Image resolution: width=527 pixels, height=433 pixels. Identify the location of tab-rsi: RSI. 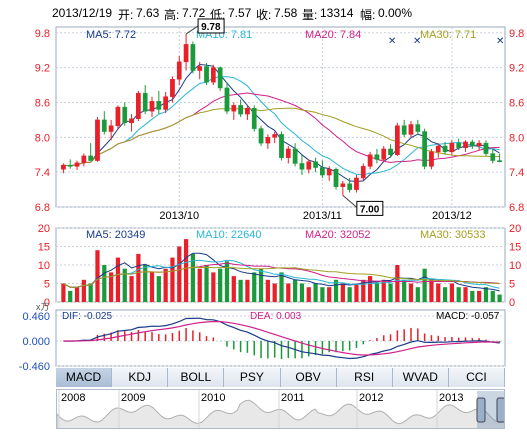
(364, 377).